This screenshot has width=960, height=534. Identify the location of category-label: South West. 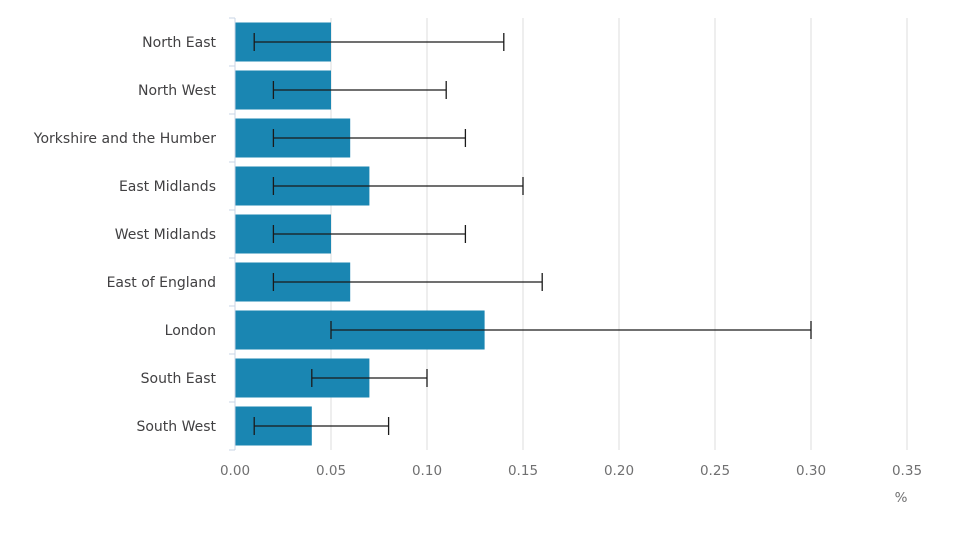
(176, 427).